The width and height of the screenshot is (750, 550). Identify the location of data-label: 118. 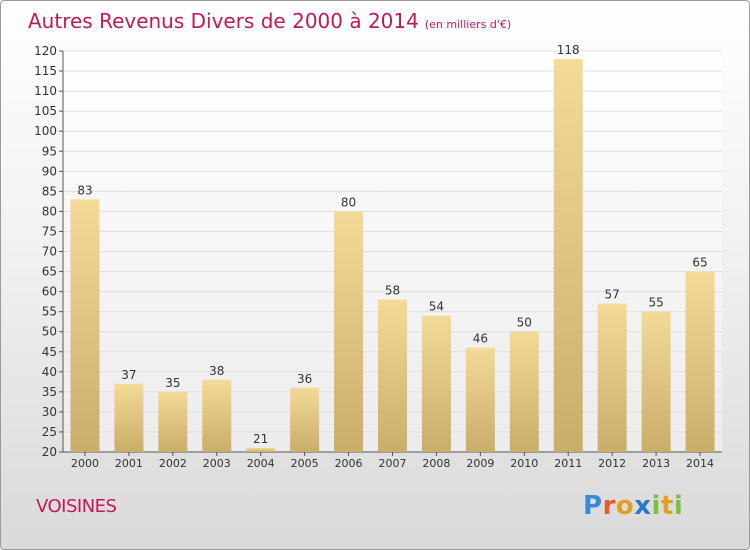
(568, 50).